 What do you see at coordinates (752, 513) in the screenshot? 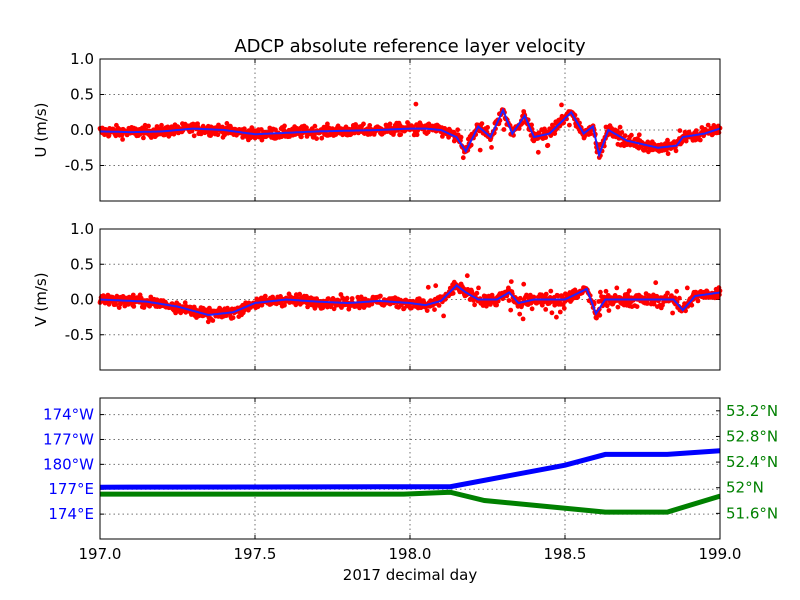
I see `right-y-tick-label: 51.6°N` at bounding box center [752, 513].